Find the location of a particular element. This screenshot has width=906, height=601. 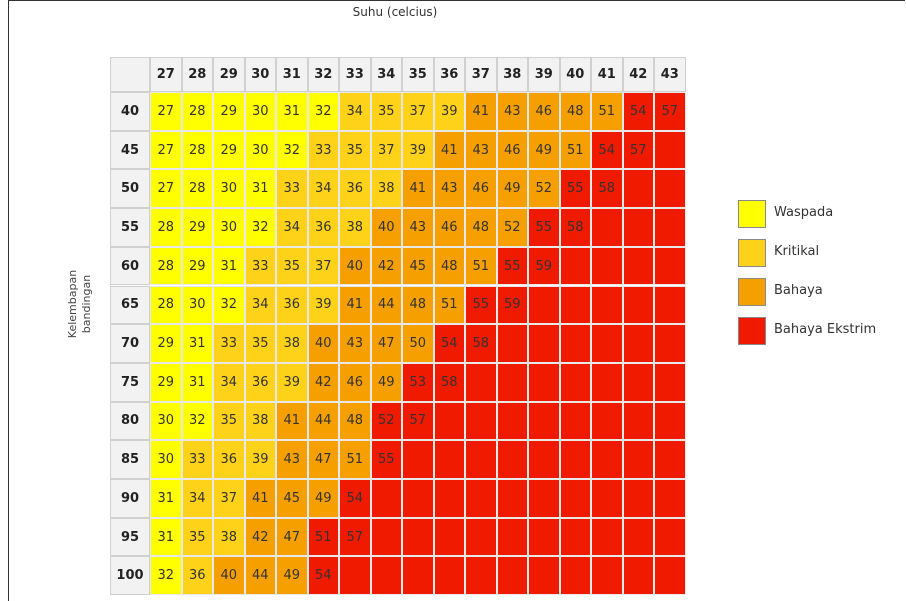

heat-cell: 45 is located at coordinates (292, 498).